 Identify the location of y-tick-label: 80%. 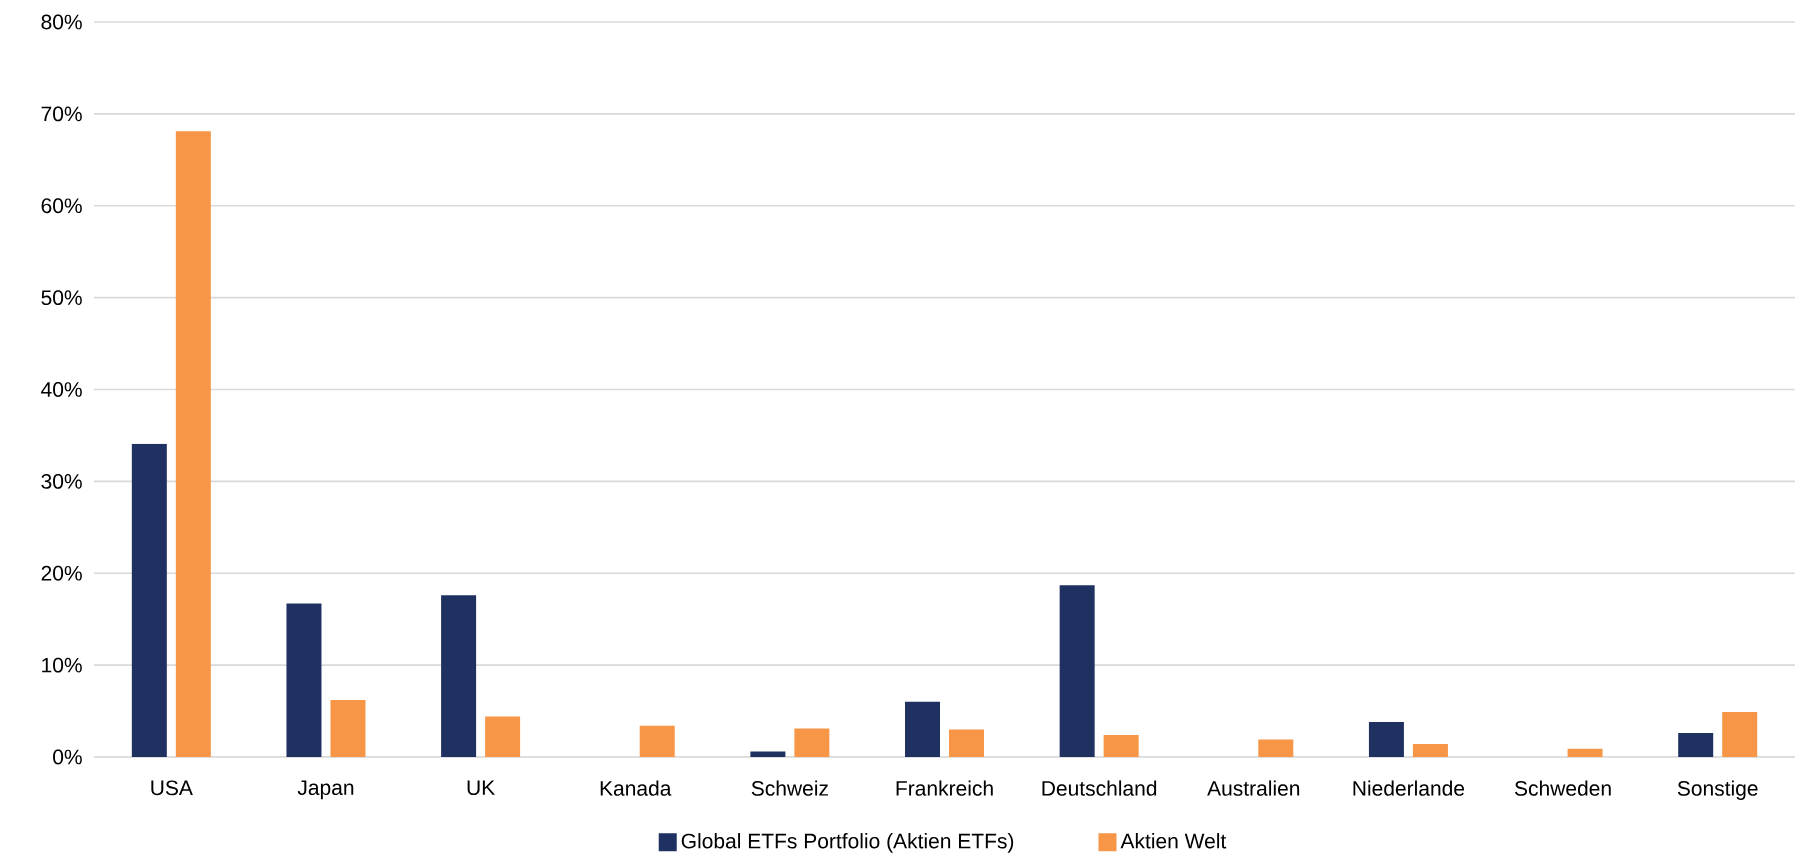
(61, 22).